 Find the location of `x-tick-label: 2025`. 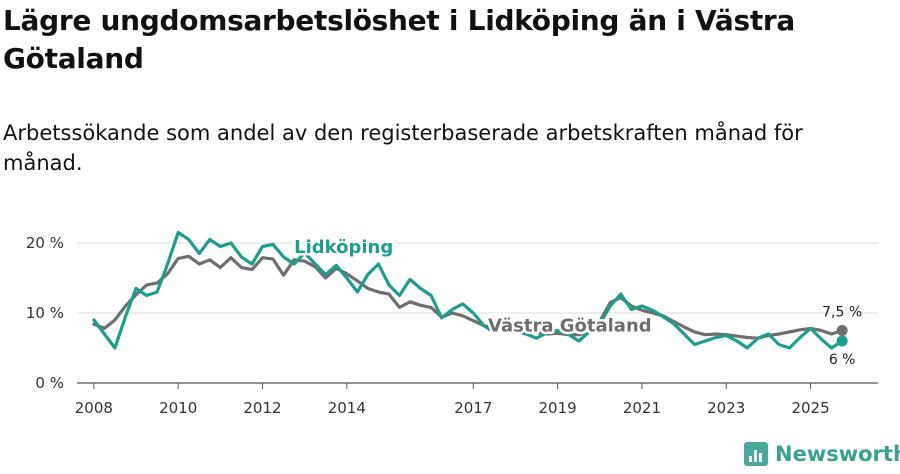

x-tick-label: 2025 is located at coordinates (810, 408).